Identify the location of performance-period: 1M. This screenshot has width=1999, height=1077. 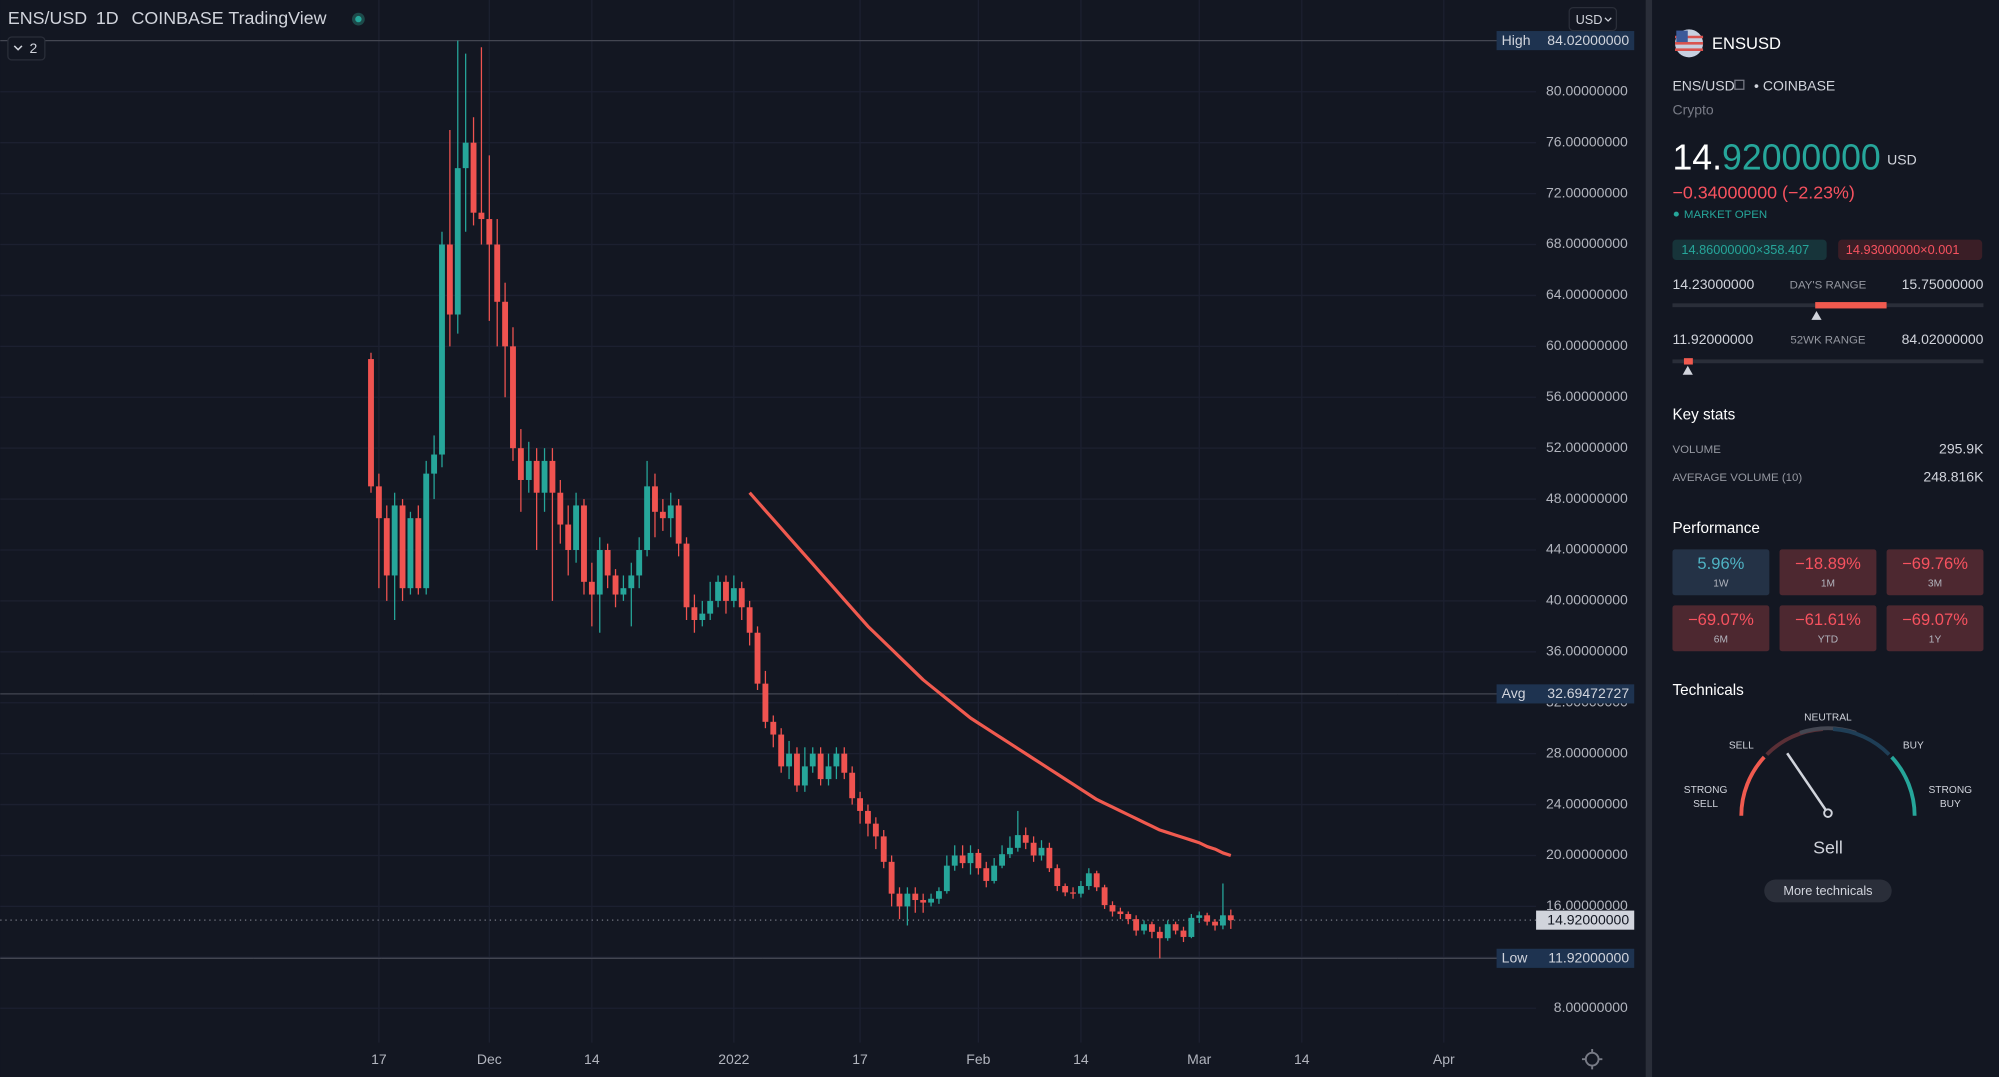
(1828, 583).